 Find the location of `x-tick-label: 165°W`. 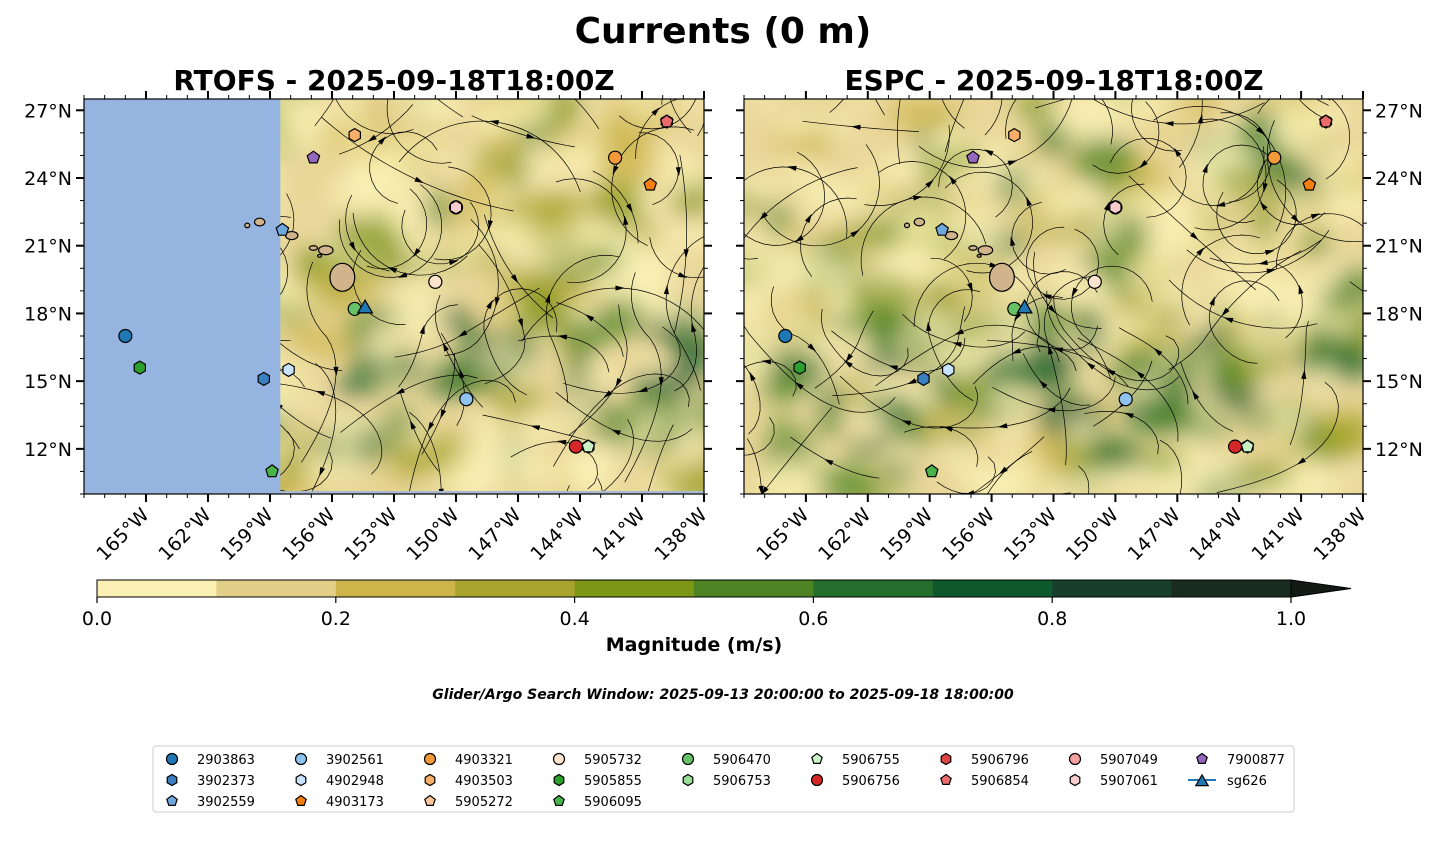

x-tick-label: 165°W is located at coordinates (782, 534).